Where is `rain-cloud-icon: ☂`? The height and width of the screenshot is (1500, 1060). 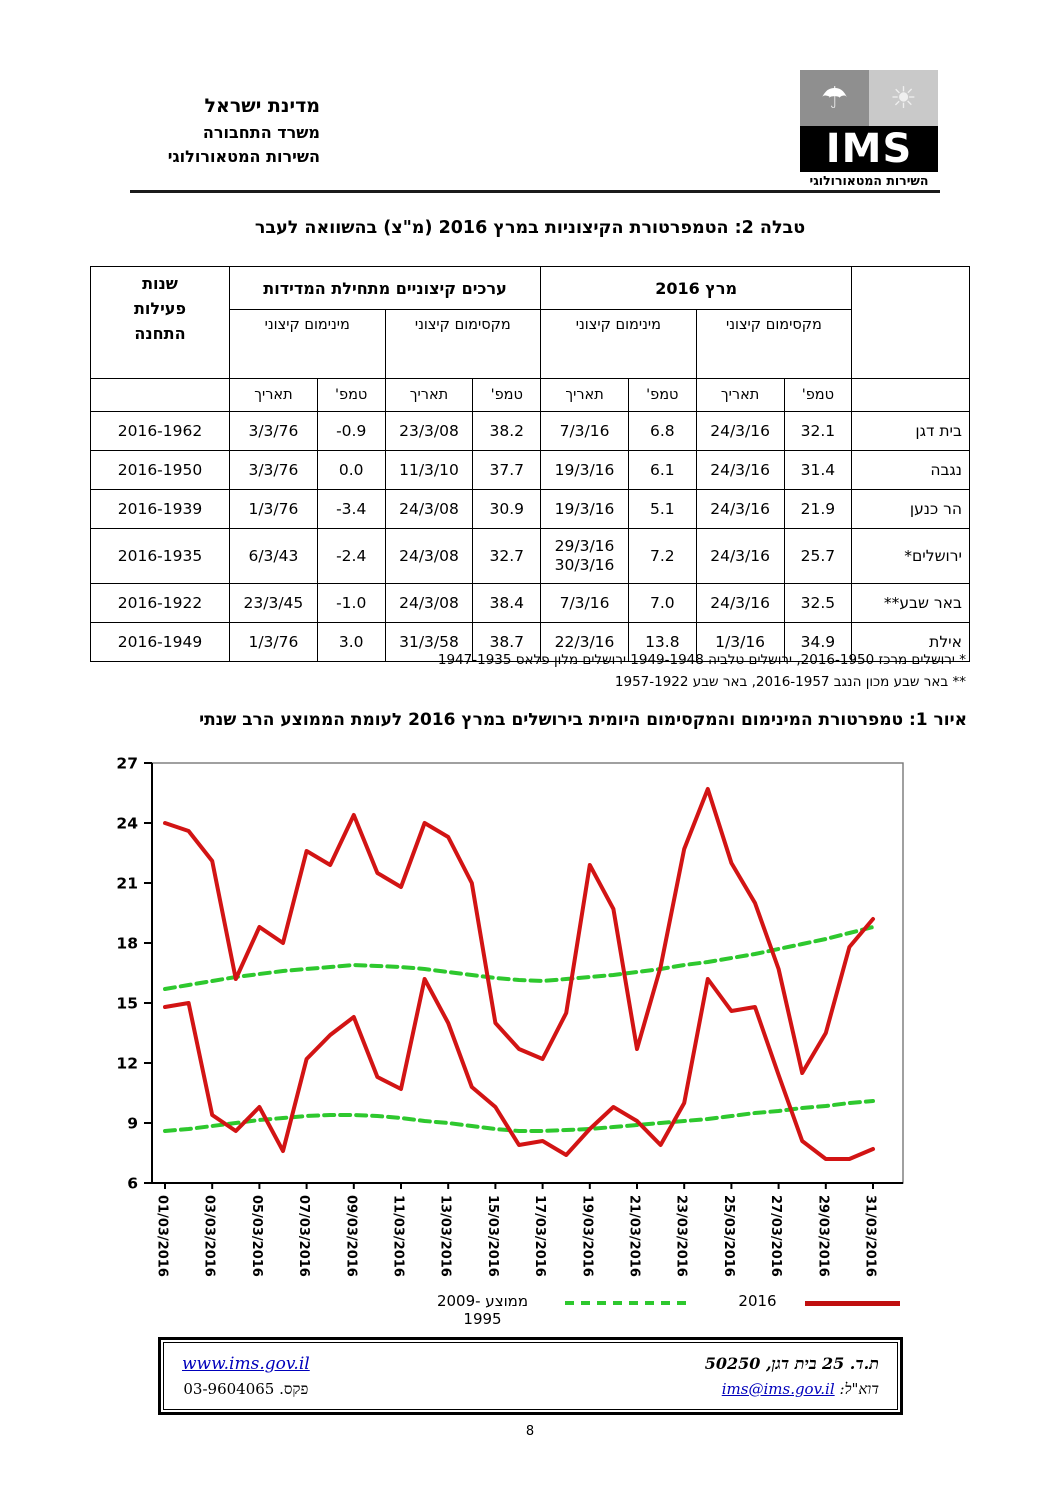 rain-cloud-icon: ☂ is located at coordinates (834, 98).